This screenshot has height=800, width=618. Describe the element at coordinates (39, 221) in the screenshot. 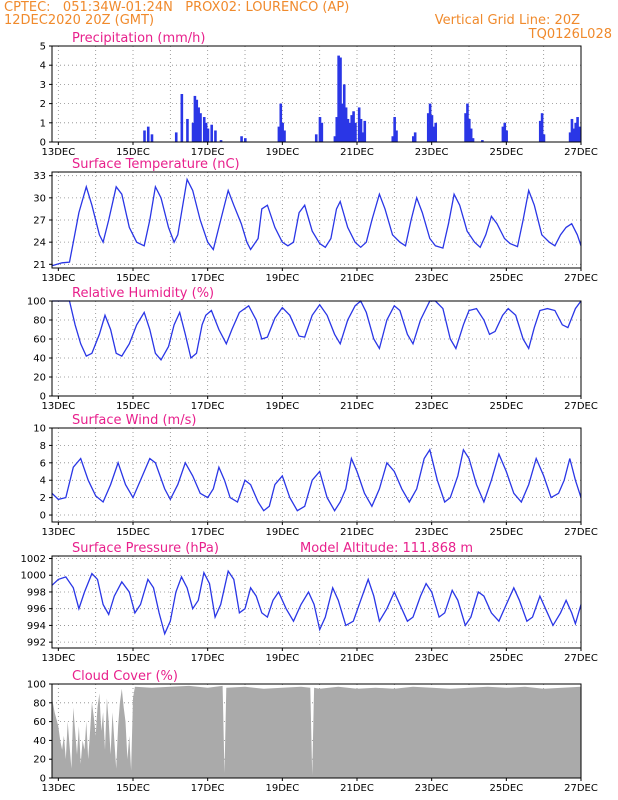

I see `y-tick-label: 27` at that location.